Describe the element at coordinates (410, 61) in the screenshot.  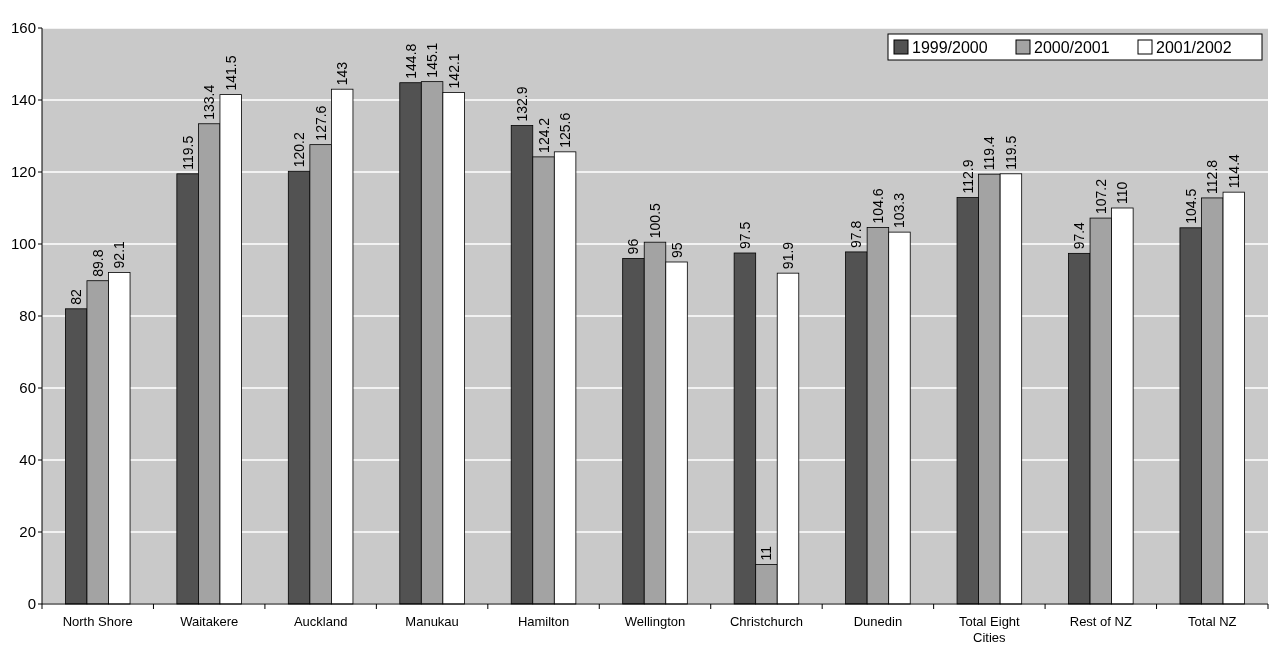
I see `data-label: 144.8` at that location.